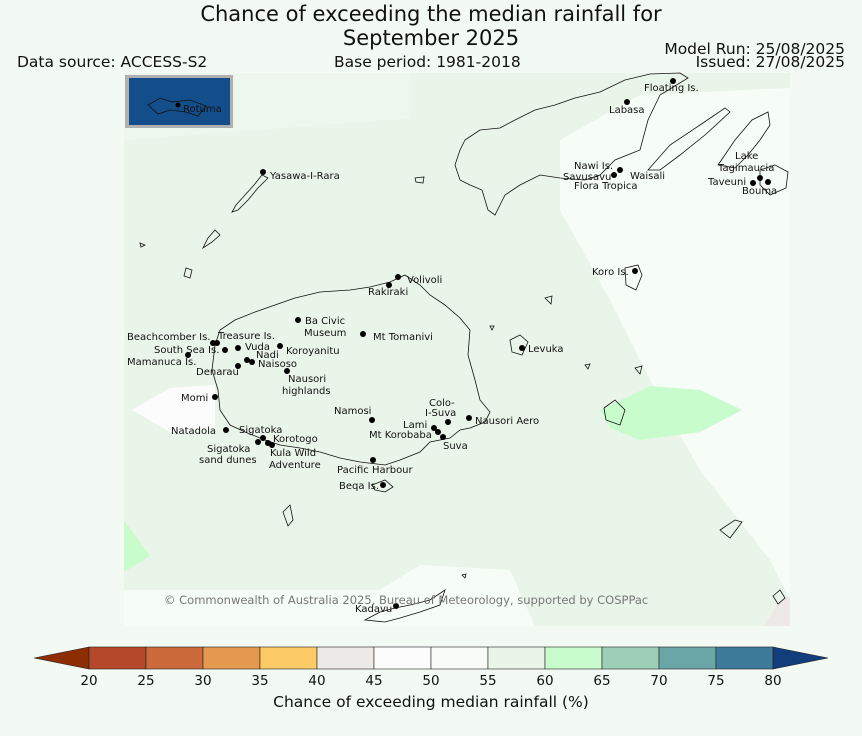 The width and height of the screenshot is (862, 736). What do you see at coordinates (671, 88) in the screenshot?
I see `place-label: Floating Is.` at bounding box center [671, 88].